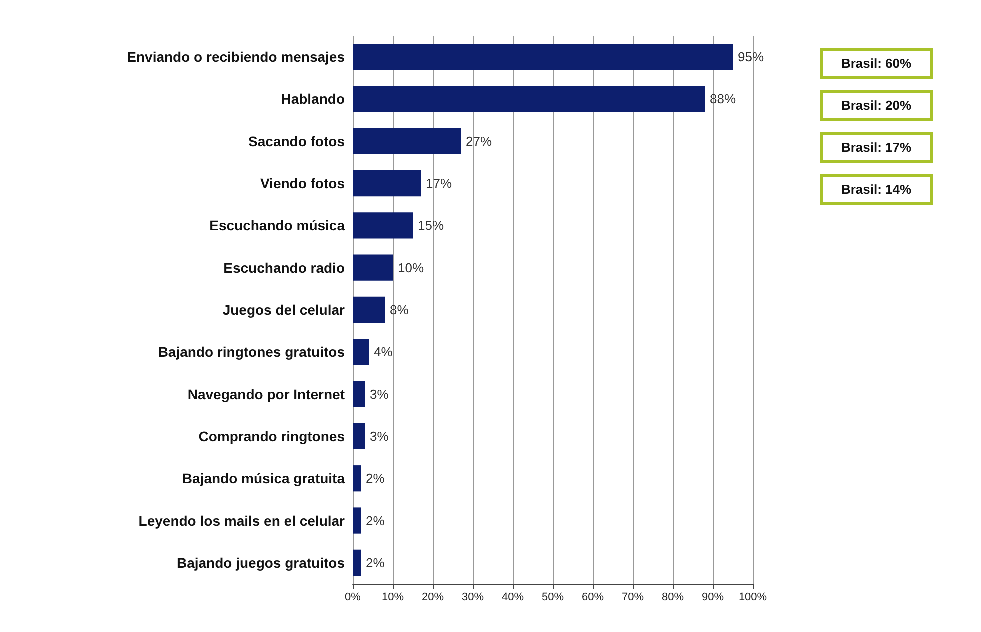 Image resolution: width=981 pixels, height=632 pixels. Describe the element at coordinates (303, 184) in the screenshot. I see `y-tick-label: Viendo fotos` at that location.